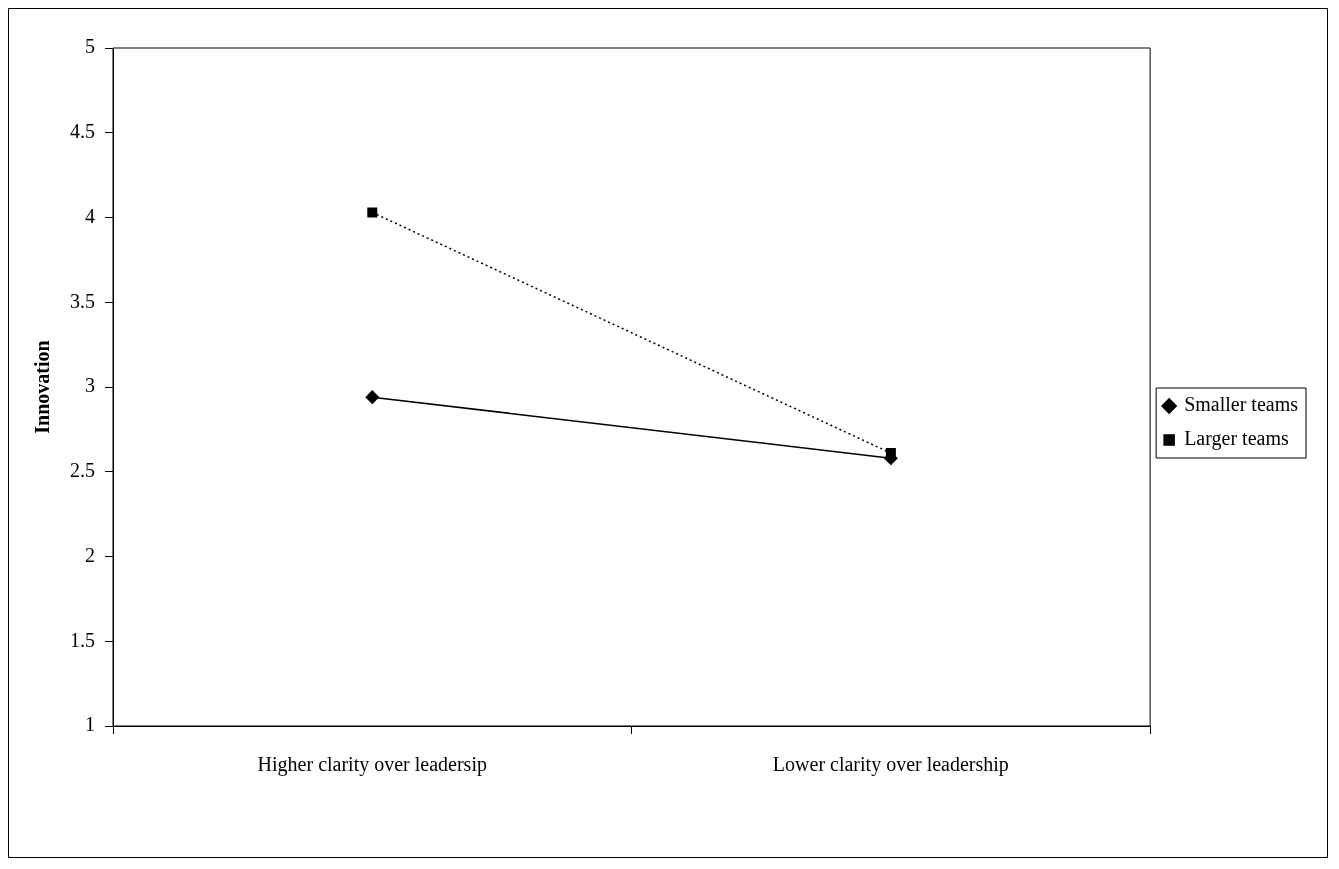  I want to click on y-tick-label: 5, so click(90, 46).